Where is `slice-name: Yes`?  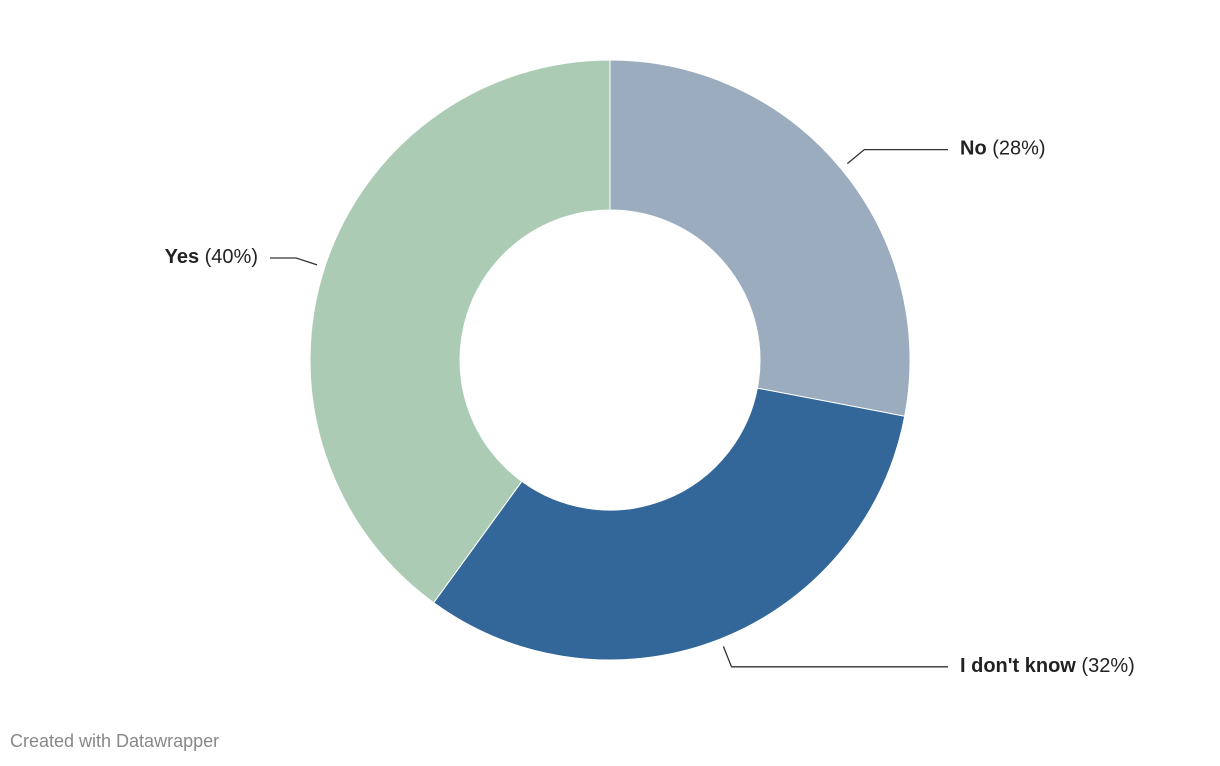 slice-name: Yes is located at coordinates (182, 257).